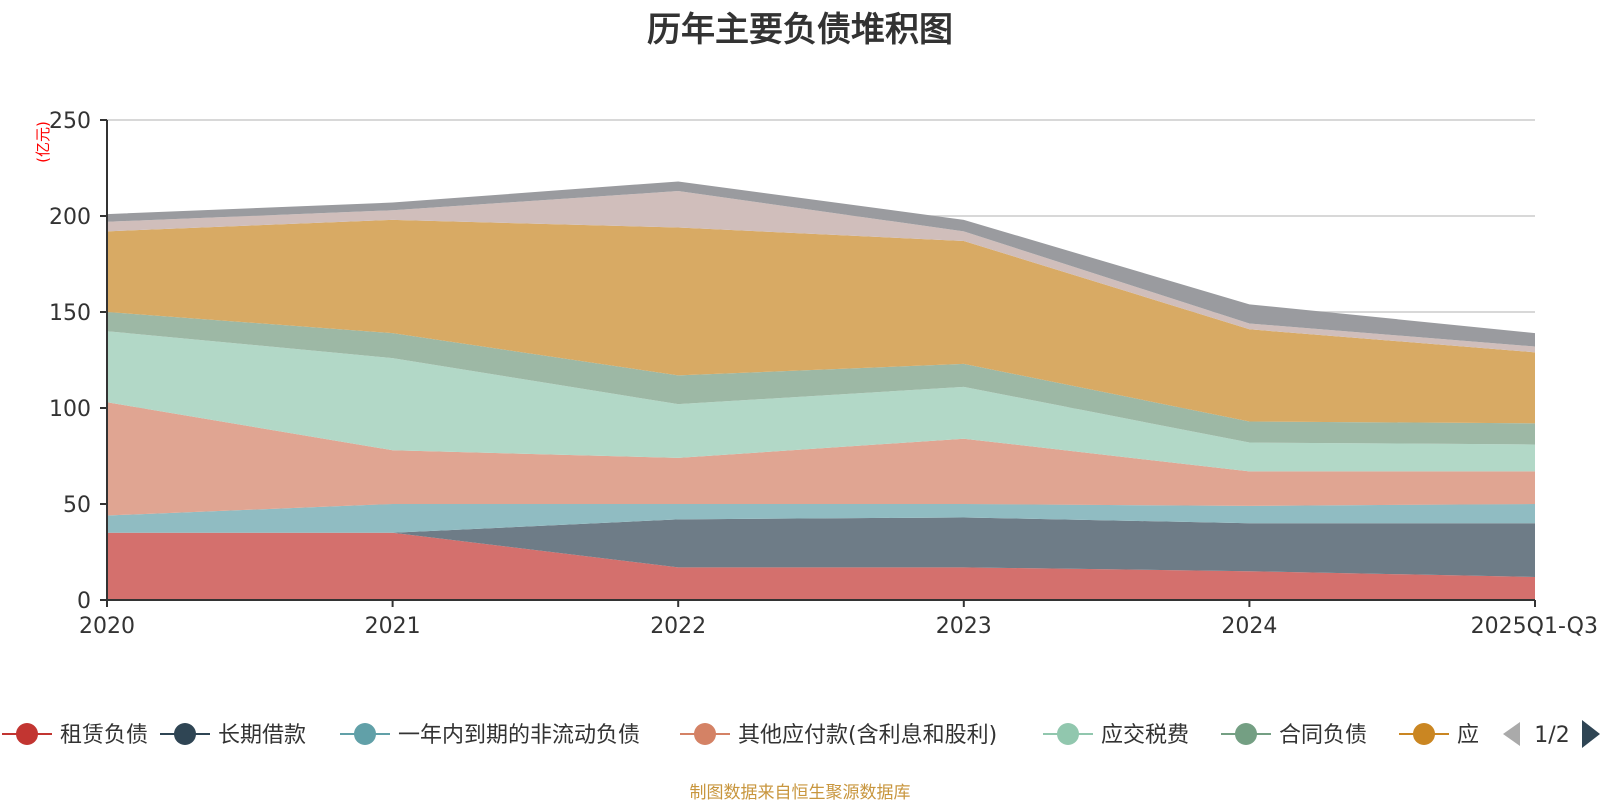 This screenshot has height=803, width=1600. I want to click on x-tick-label: 2021, so click(393, 626).